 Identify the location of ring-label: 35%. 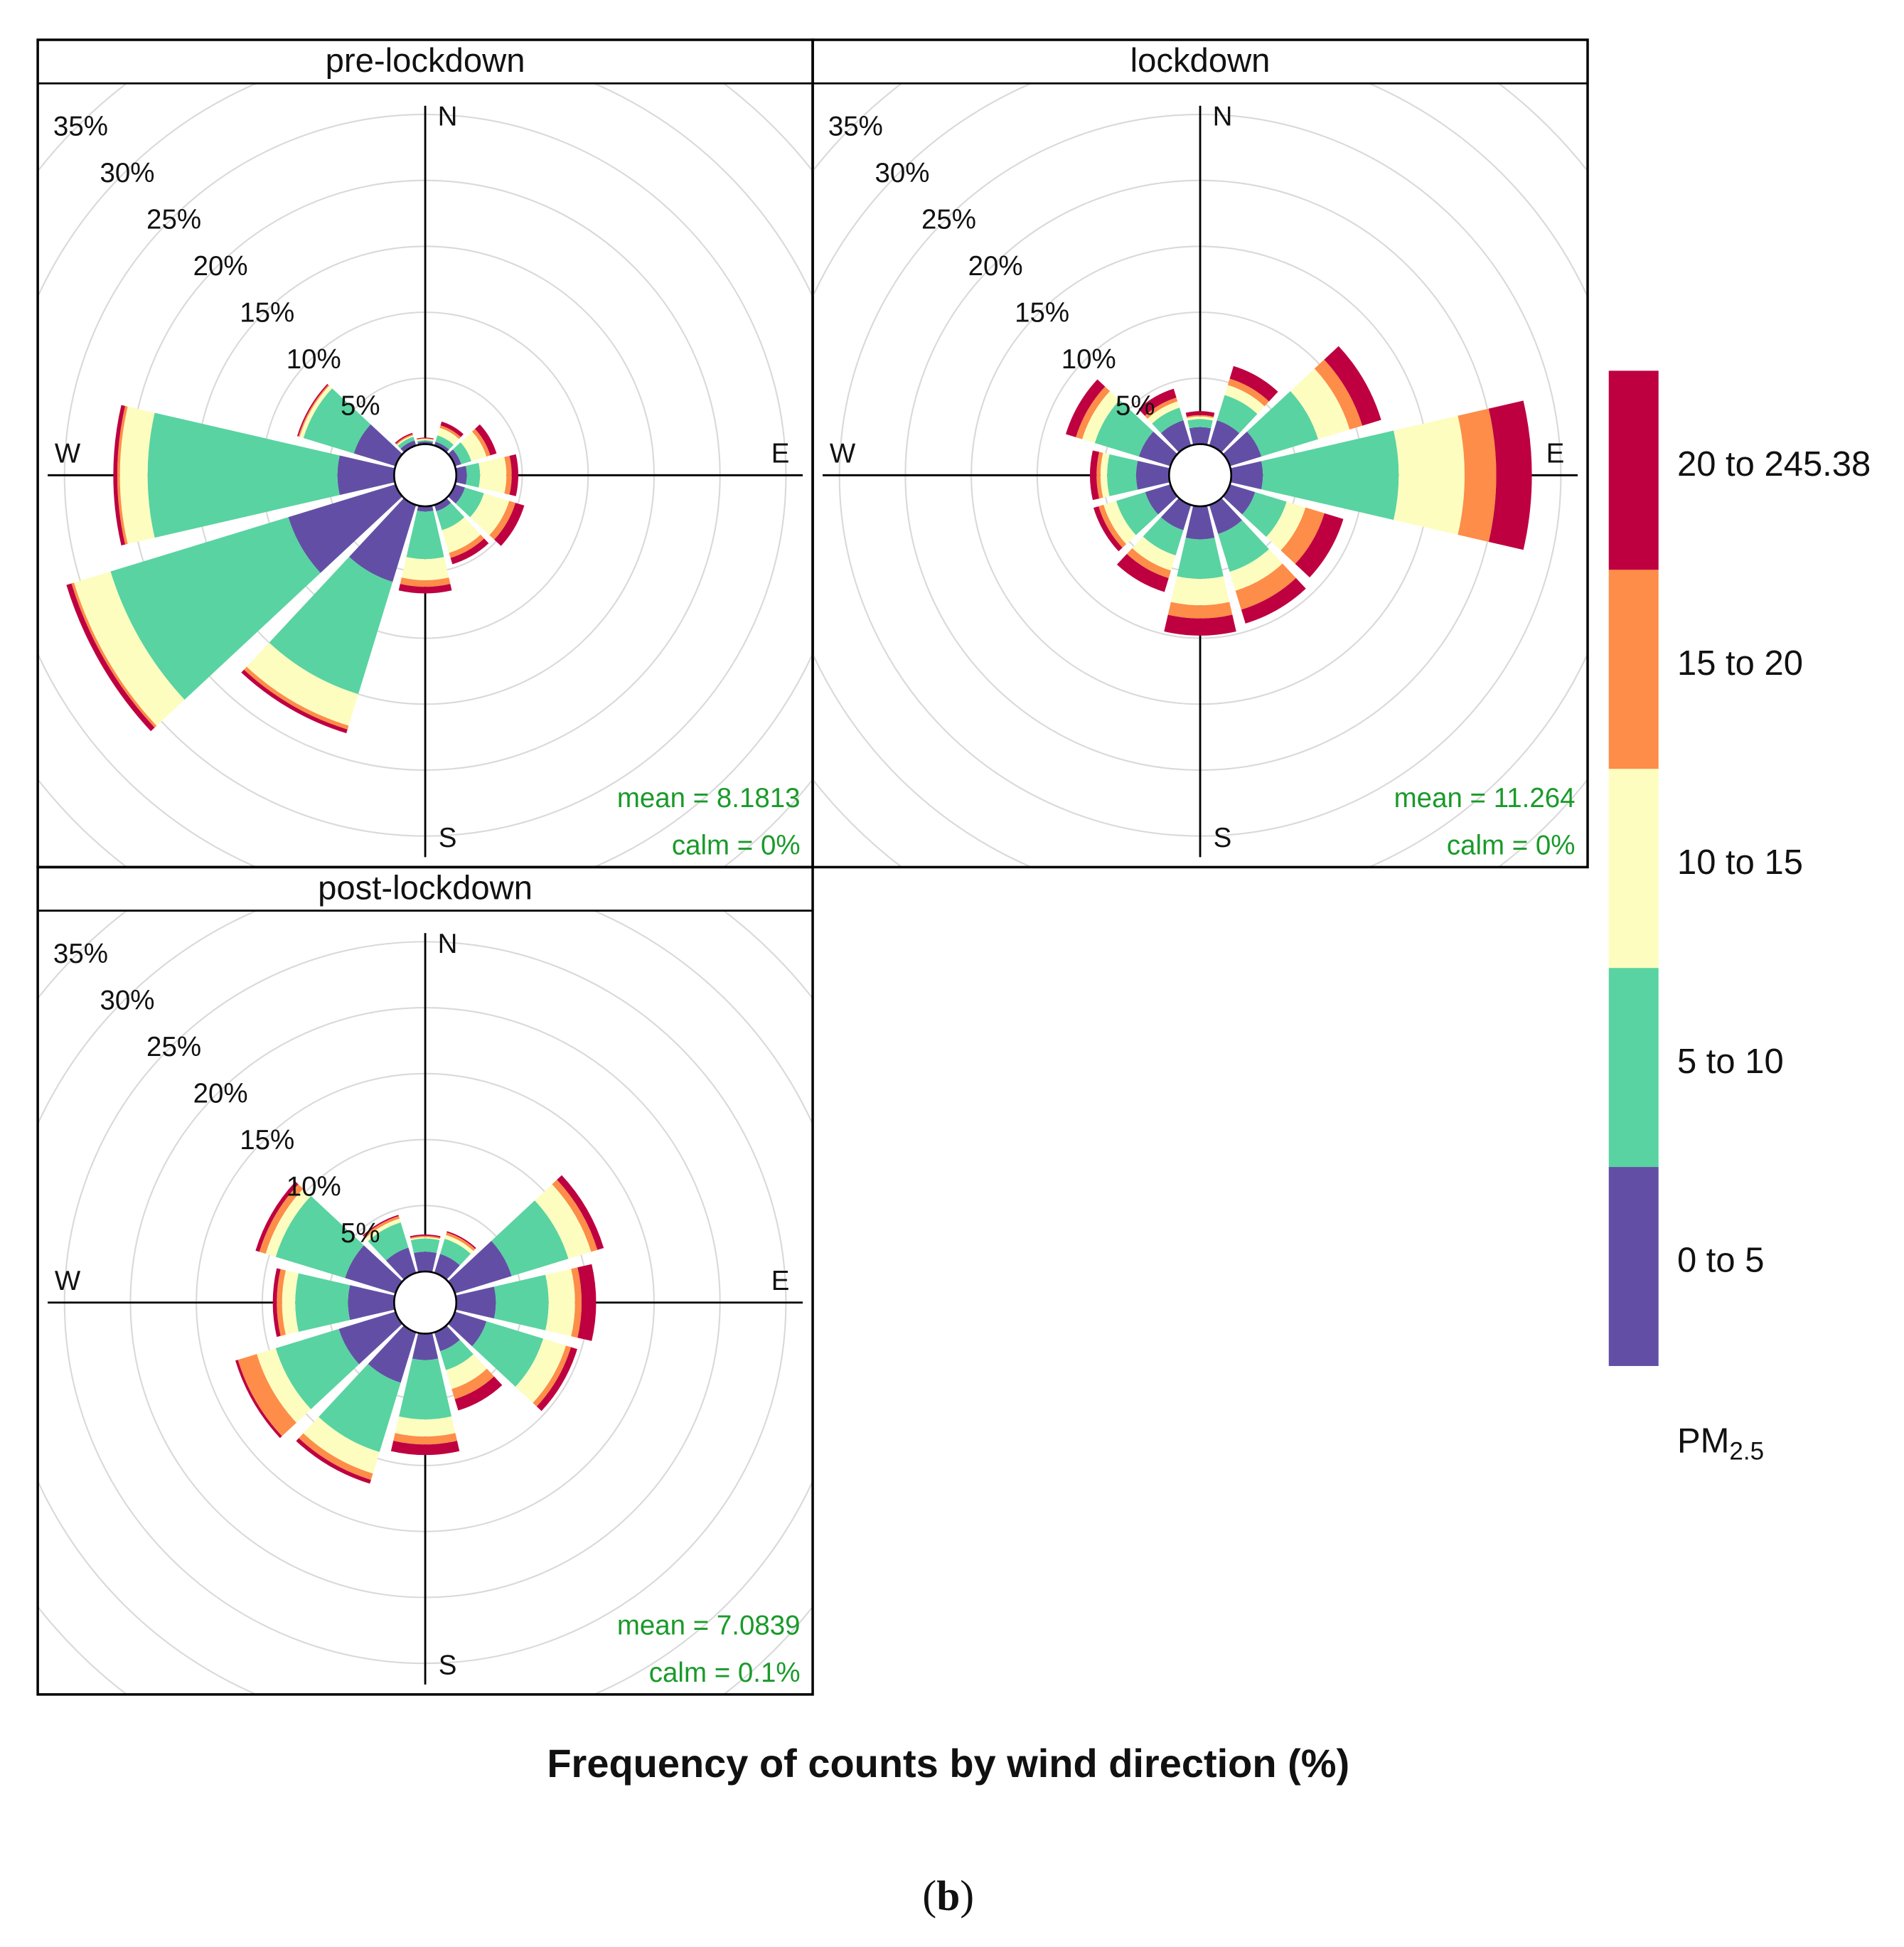
(855, 126).